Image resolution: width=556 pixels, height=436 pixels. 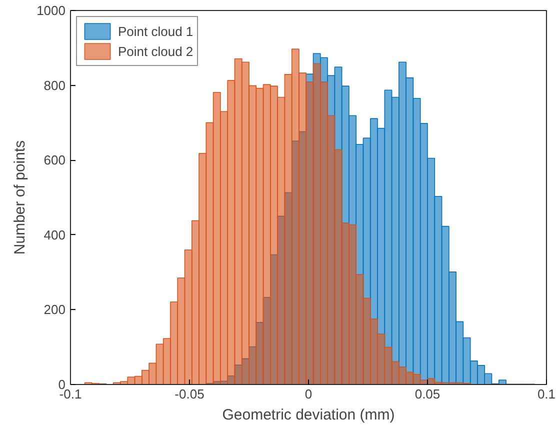 What do you see at coordinates (189, 394) in the screenshot?
I see `x-tick-label: -0.05` at bounding box center [189, 394].